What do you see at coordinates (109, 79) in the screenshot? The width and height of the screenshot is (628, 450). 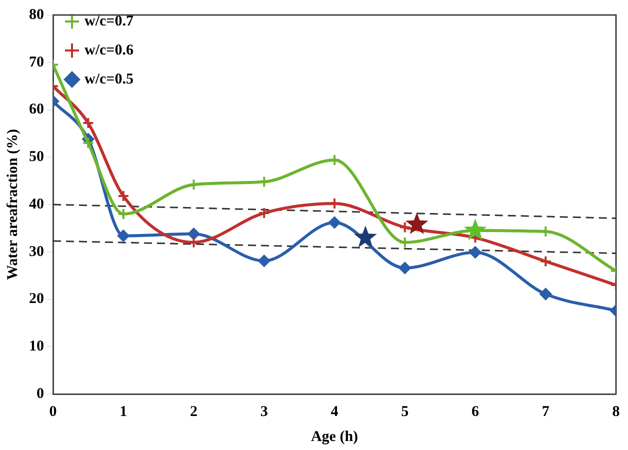 I see `legend-label: w/c=0.5` at bounding box center [109, 79].